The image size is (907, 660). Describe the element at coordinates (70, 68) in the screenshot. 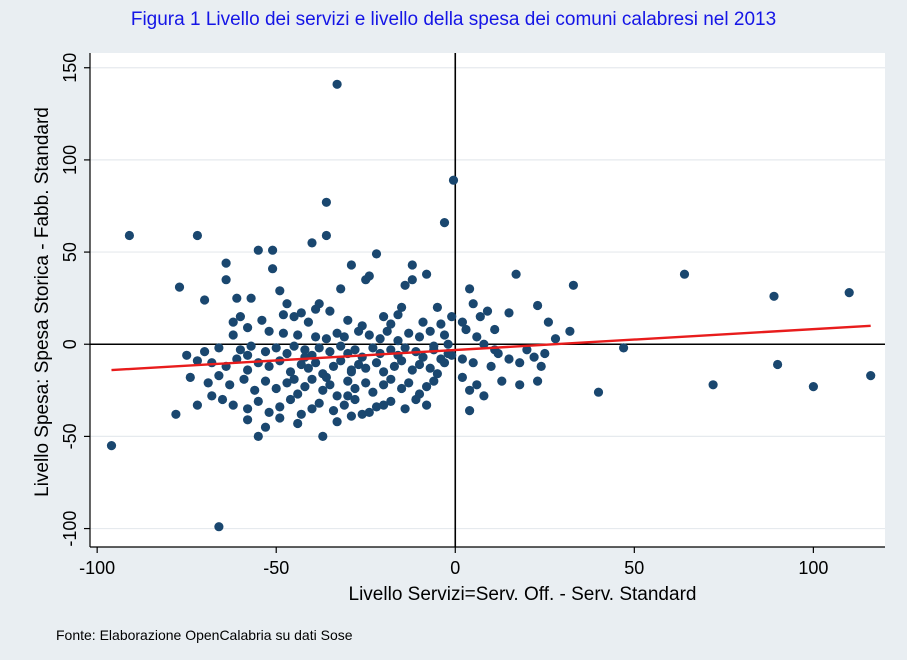

I see `y-tick-label: 150` at that location.